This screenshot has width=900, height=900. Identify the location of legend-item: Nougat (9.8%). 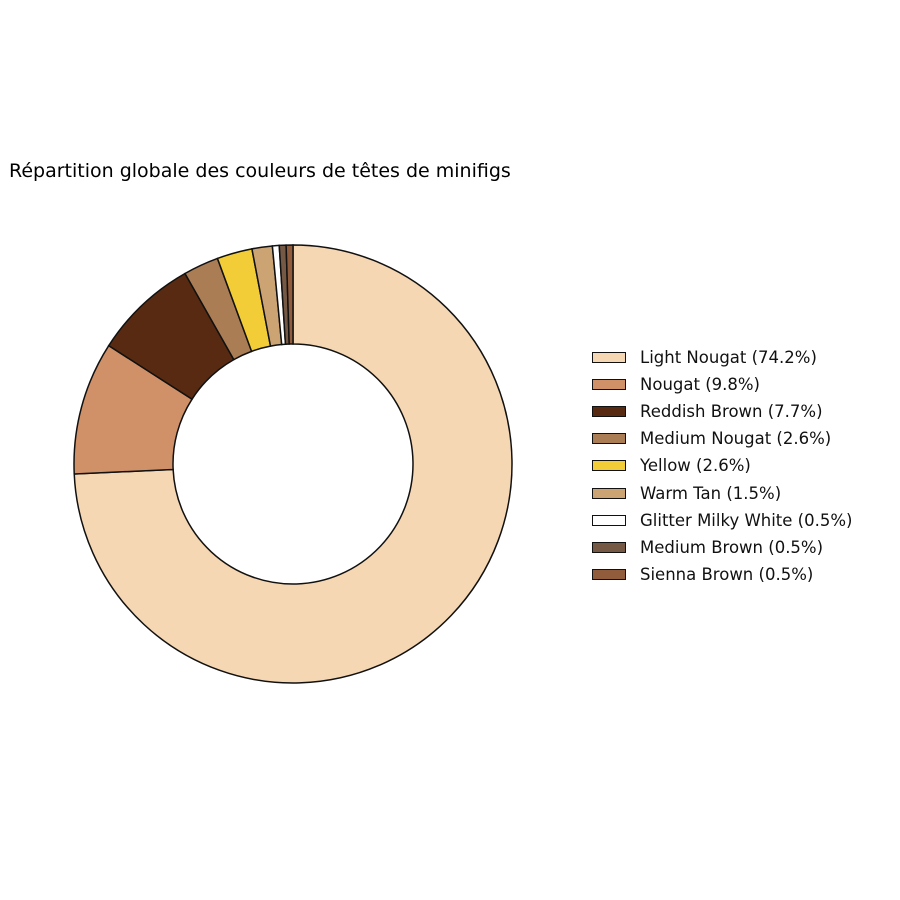
(722, 384).